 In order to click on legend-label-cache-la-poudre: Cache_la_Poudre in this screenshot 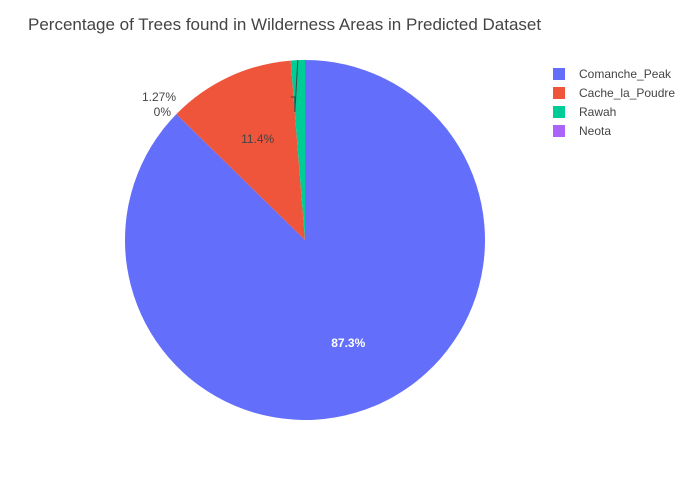, I will do `click(627, 93)`.